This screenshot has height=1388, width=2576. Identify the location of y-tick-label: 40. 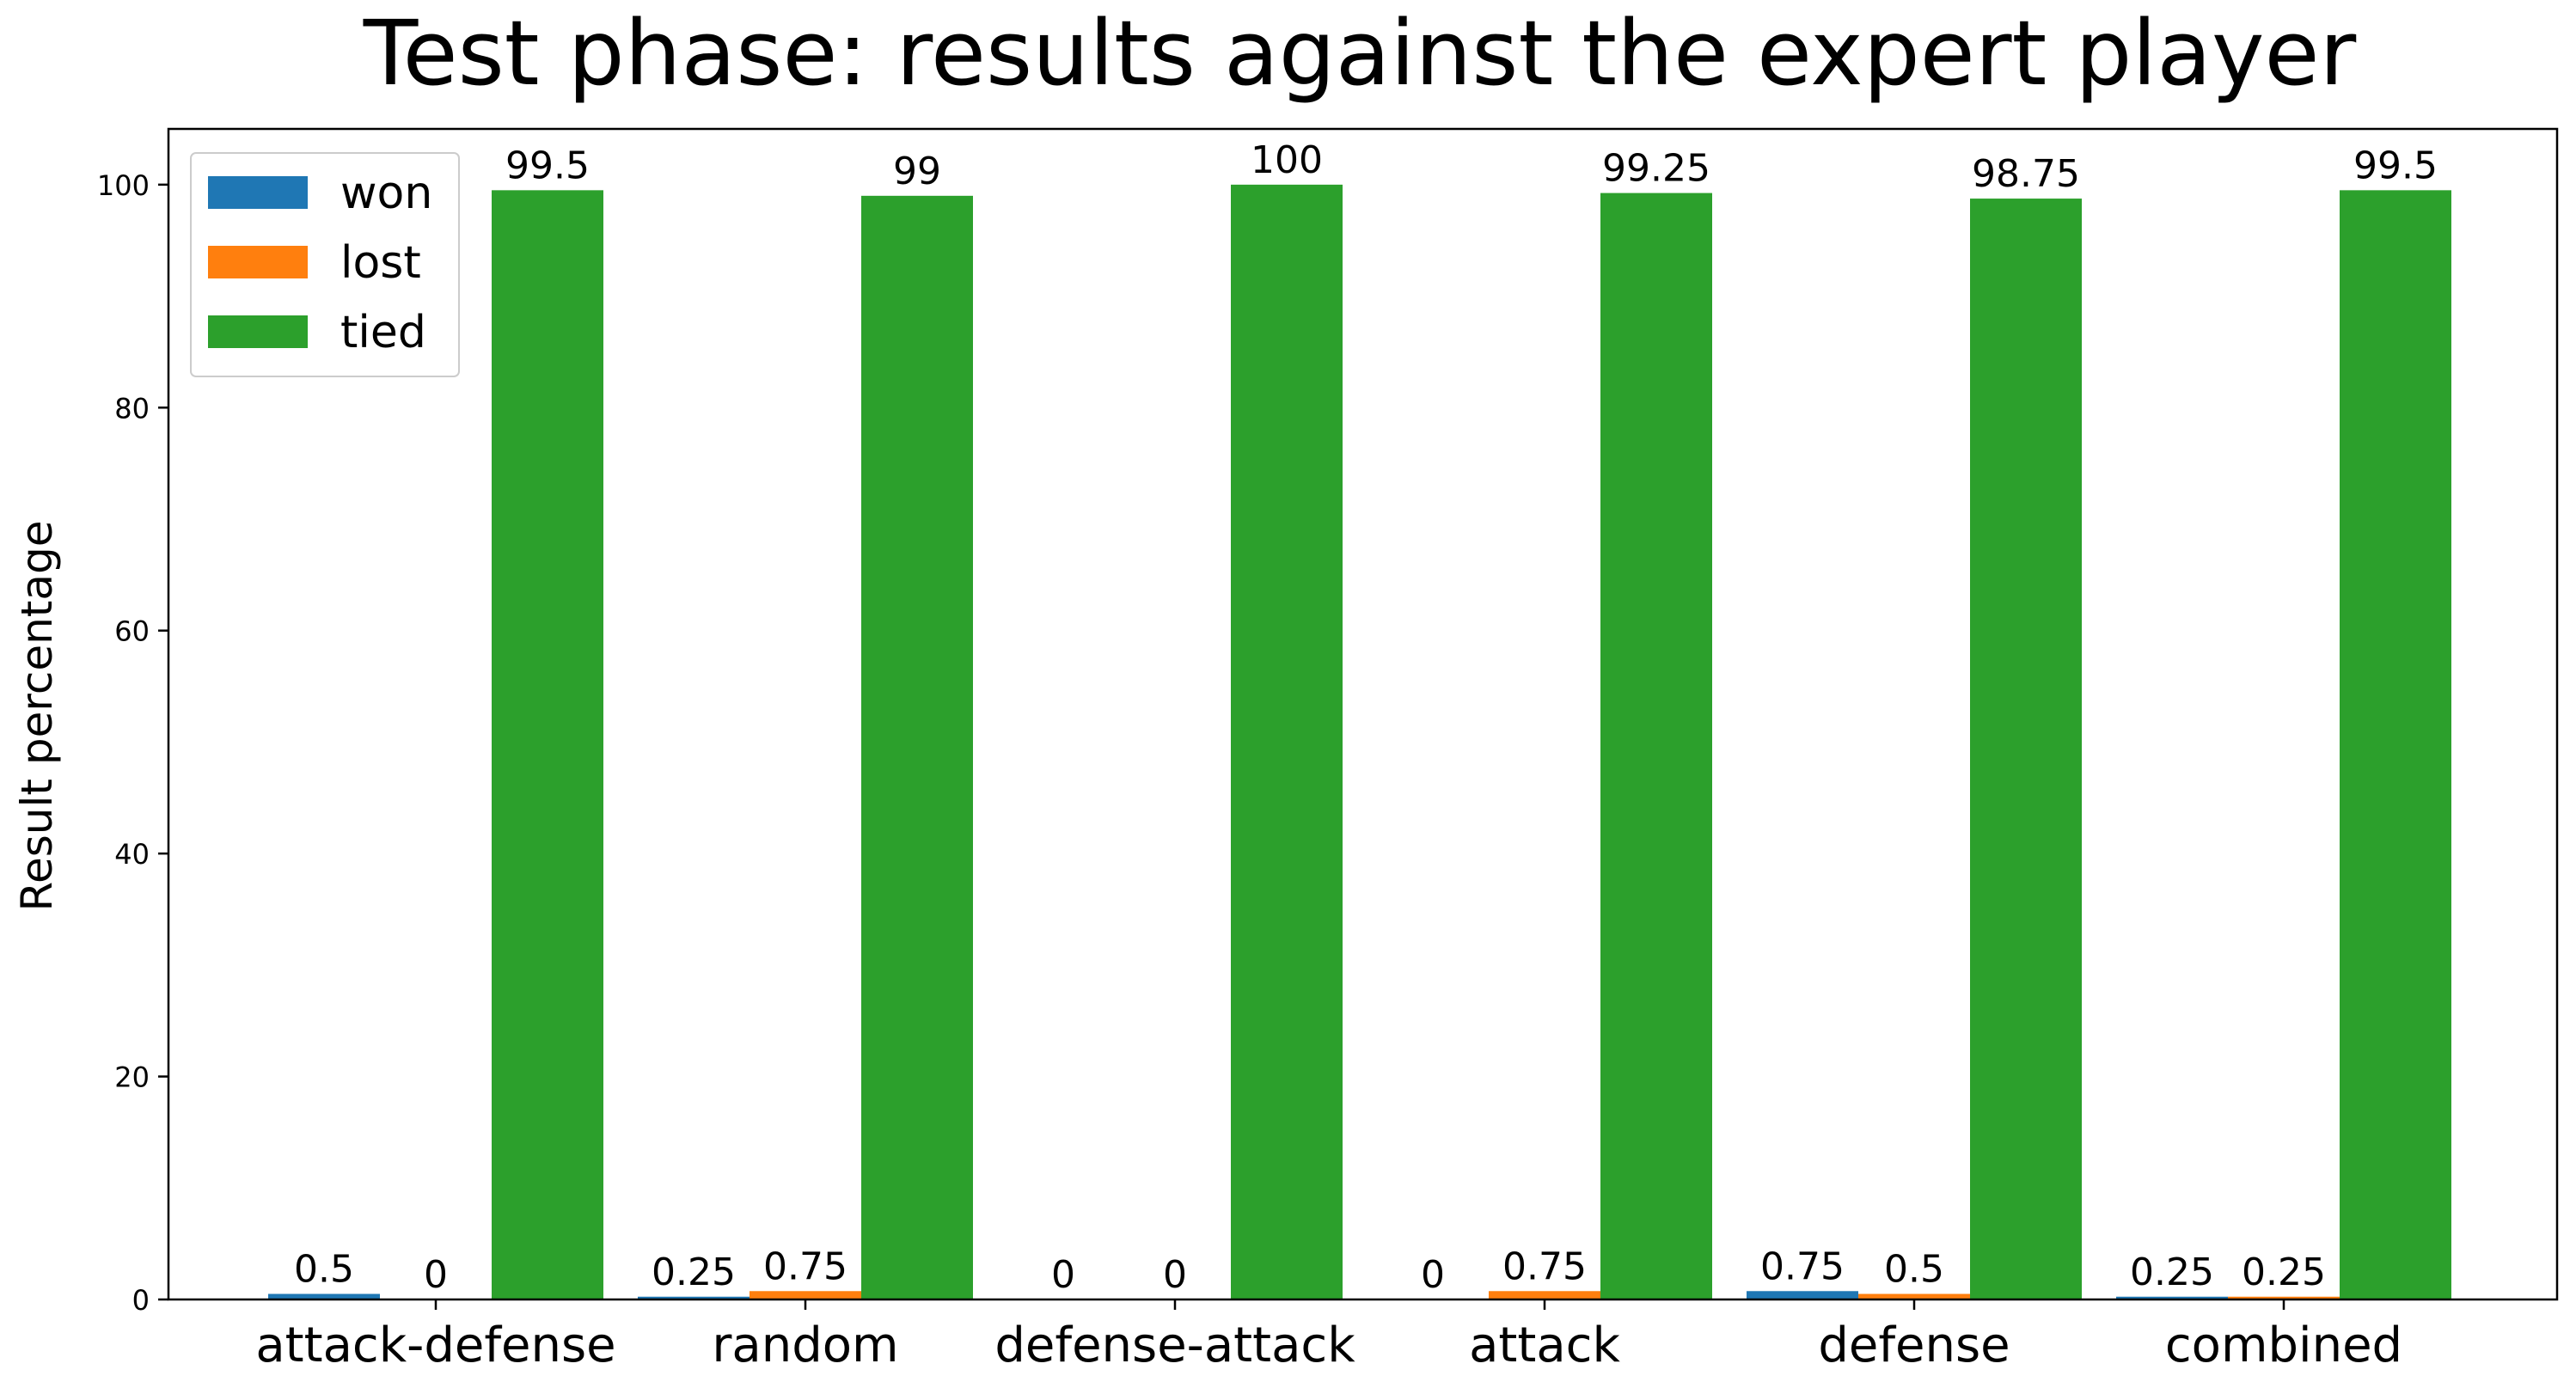
(132, 854).